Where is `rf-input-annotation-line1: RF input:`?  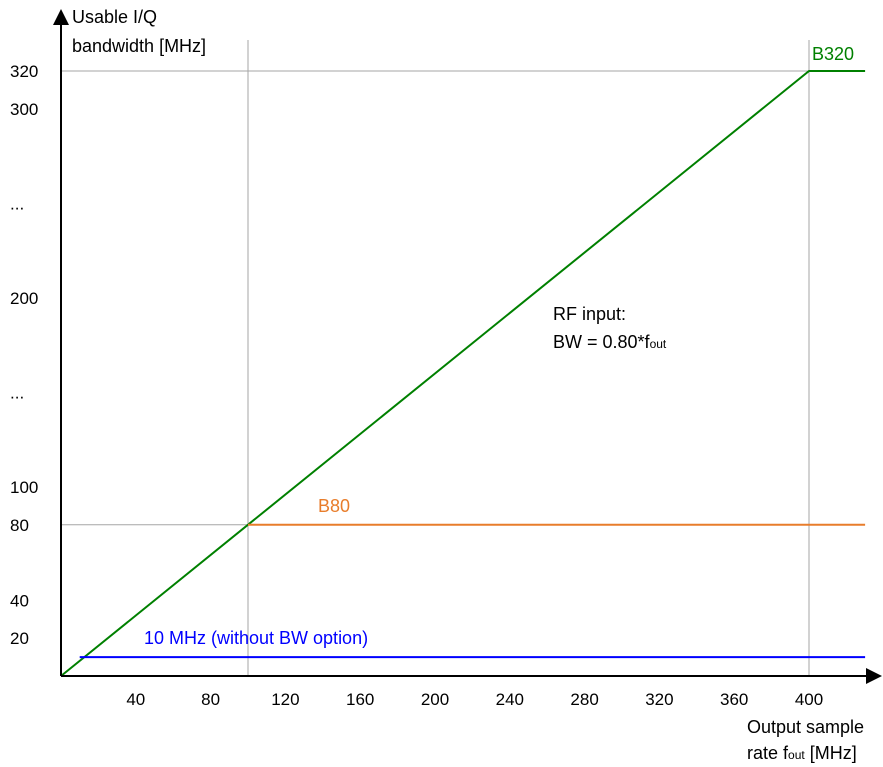 rf-input-annotation-line1: RF input: is located at coordinates (589, 314).